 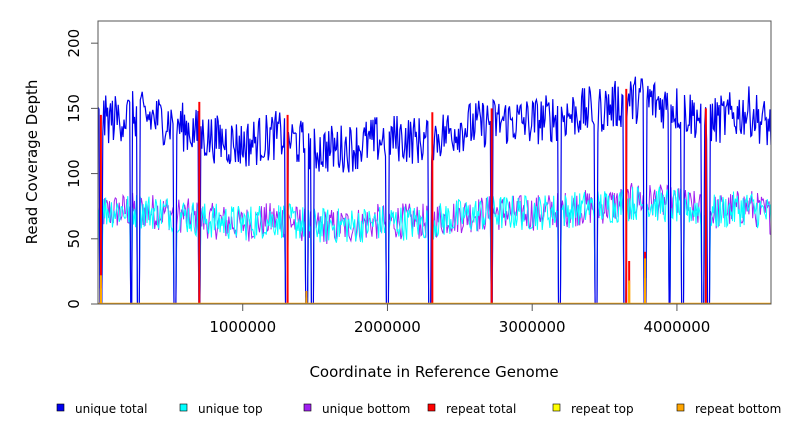 What do you see at coordinates (481, 409) in the screenshot?
I see `legend-label: repeat total` at bounding box center [481, 409].